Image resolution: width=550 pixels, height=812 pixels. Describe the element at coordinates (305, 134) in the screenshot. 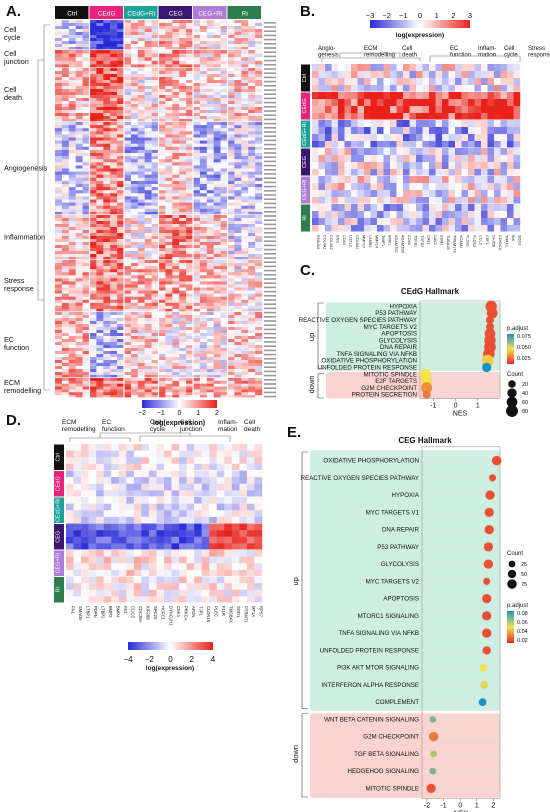

I see `row-label-box` at that location.